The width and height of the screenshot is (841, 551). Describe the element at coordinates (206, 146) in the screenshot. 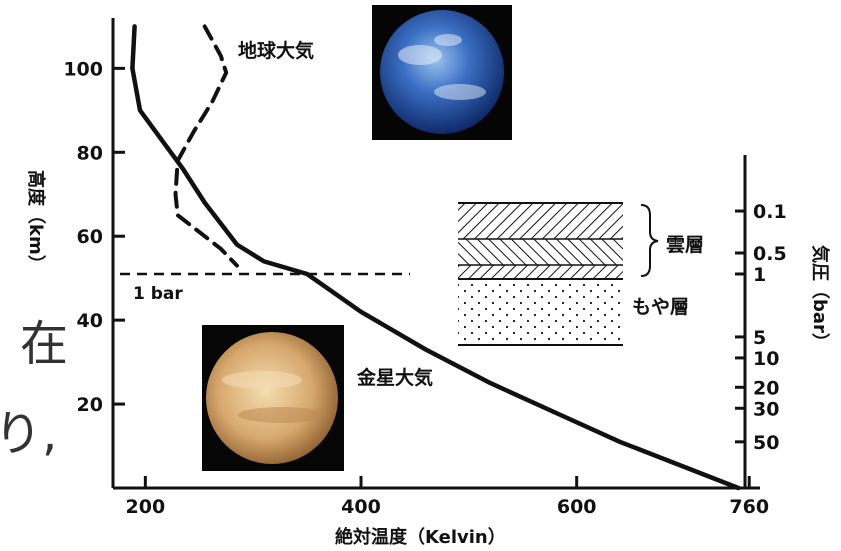

I see `earth-profile-line` at that location.